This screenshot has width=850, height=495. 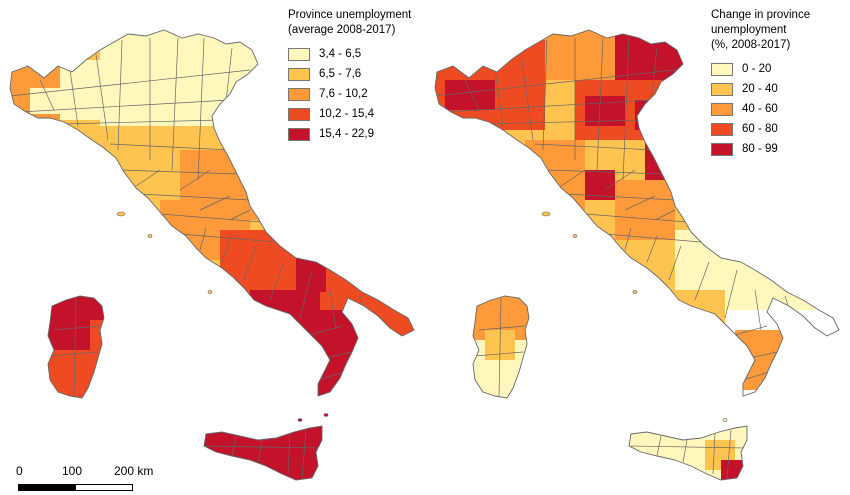 What do you see at coordinates (72, 471) in the screenshot?
I see `scale-label-100: 100` at bounding box center [72, 471].